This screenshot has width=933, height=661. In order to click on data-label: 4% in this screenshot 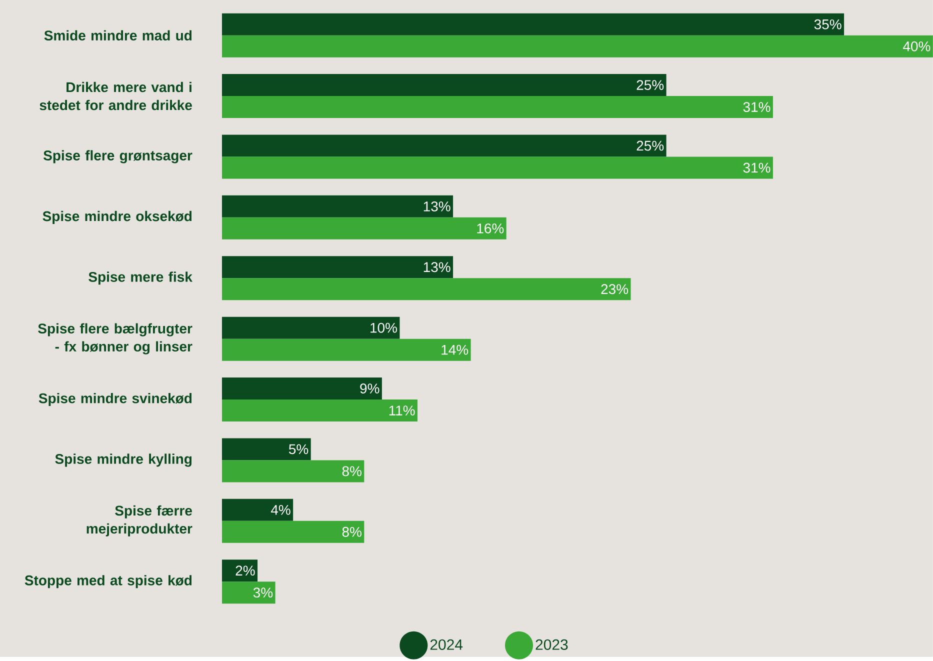, I will do `click(280, 509)`.